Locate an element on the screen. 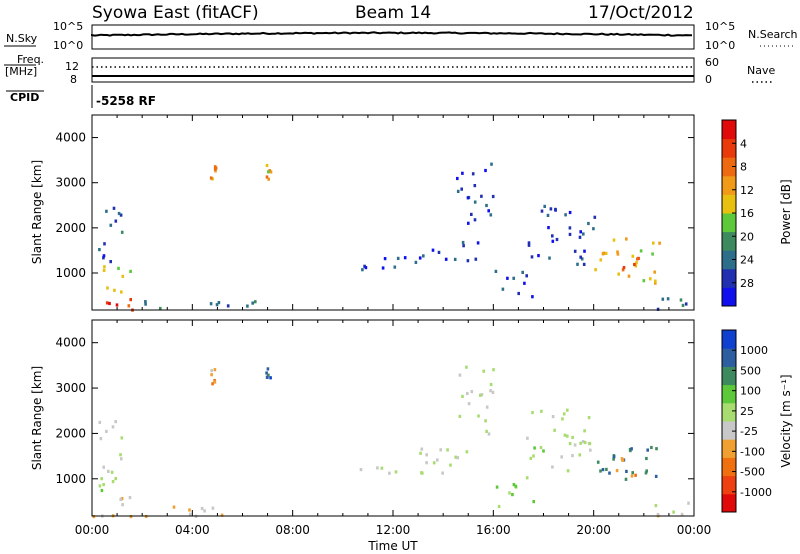  cpid-panel: CPID -5258 RF is located at coordinates (81, 96).